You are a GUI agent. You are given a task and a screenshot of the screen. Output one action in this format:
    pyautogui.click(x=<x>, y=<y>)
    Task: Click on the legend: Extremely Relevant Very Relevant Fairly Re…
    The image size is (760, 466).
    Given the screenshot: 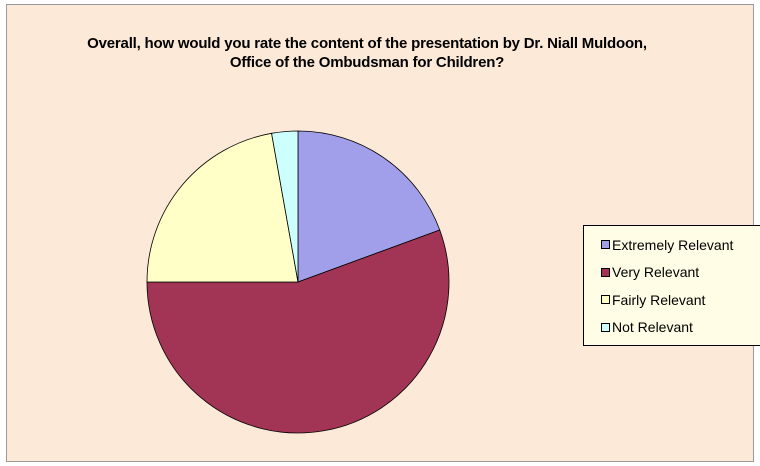 What is the action you would take?
    pyautogui.click(x=671, y=285)
    